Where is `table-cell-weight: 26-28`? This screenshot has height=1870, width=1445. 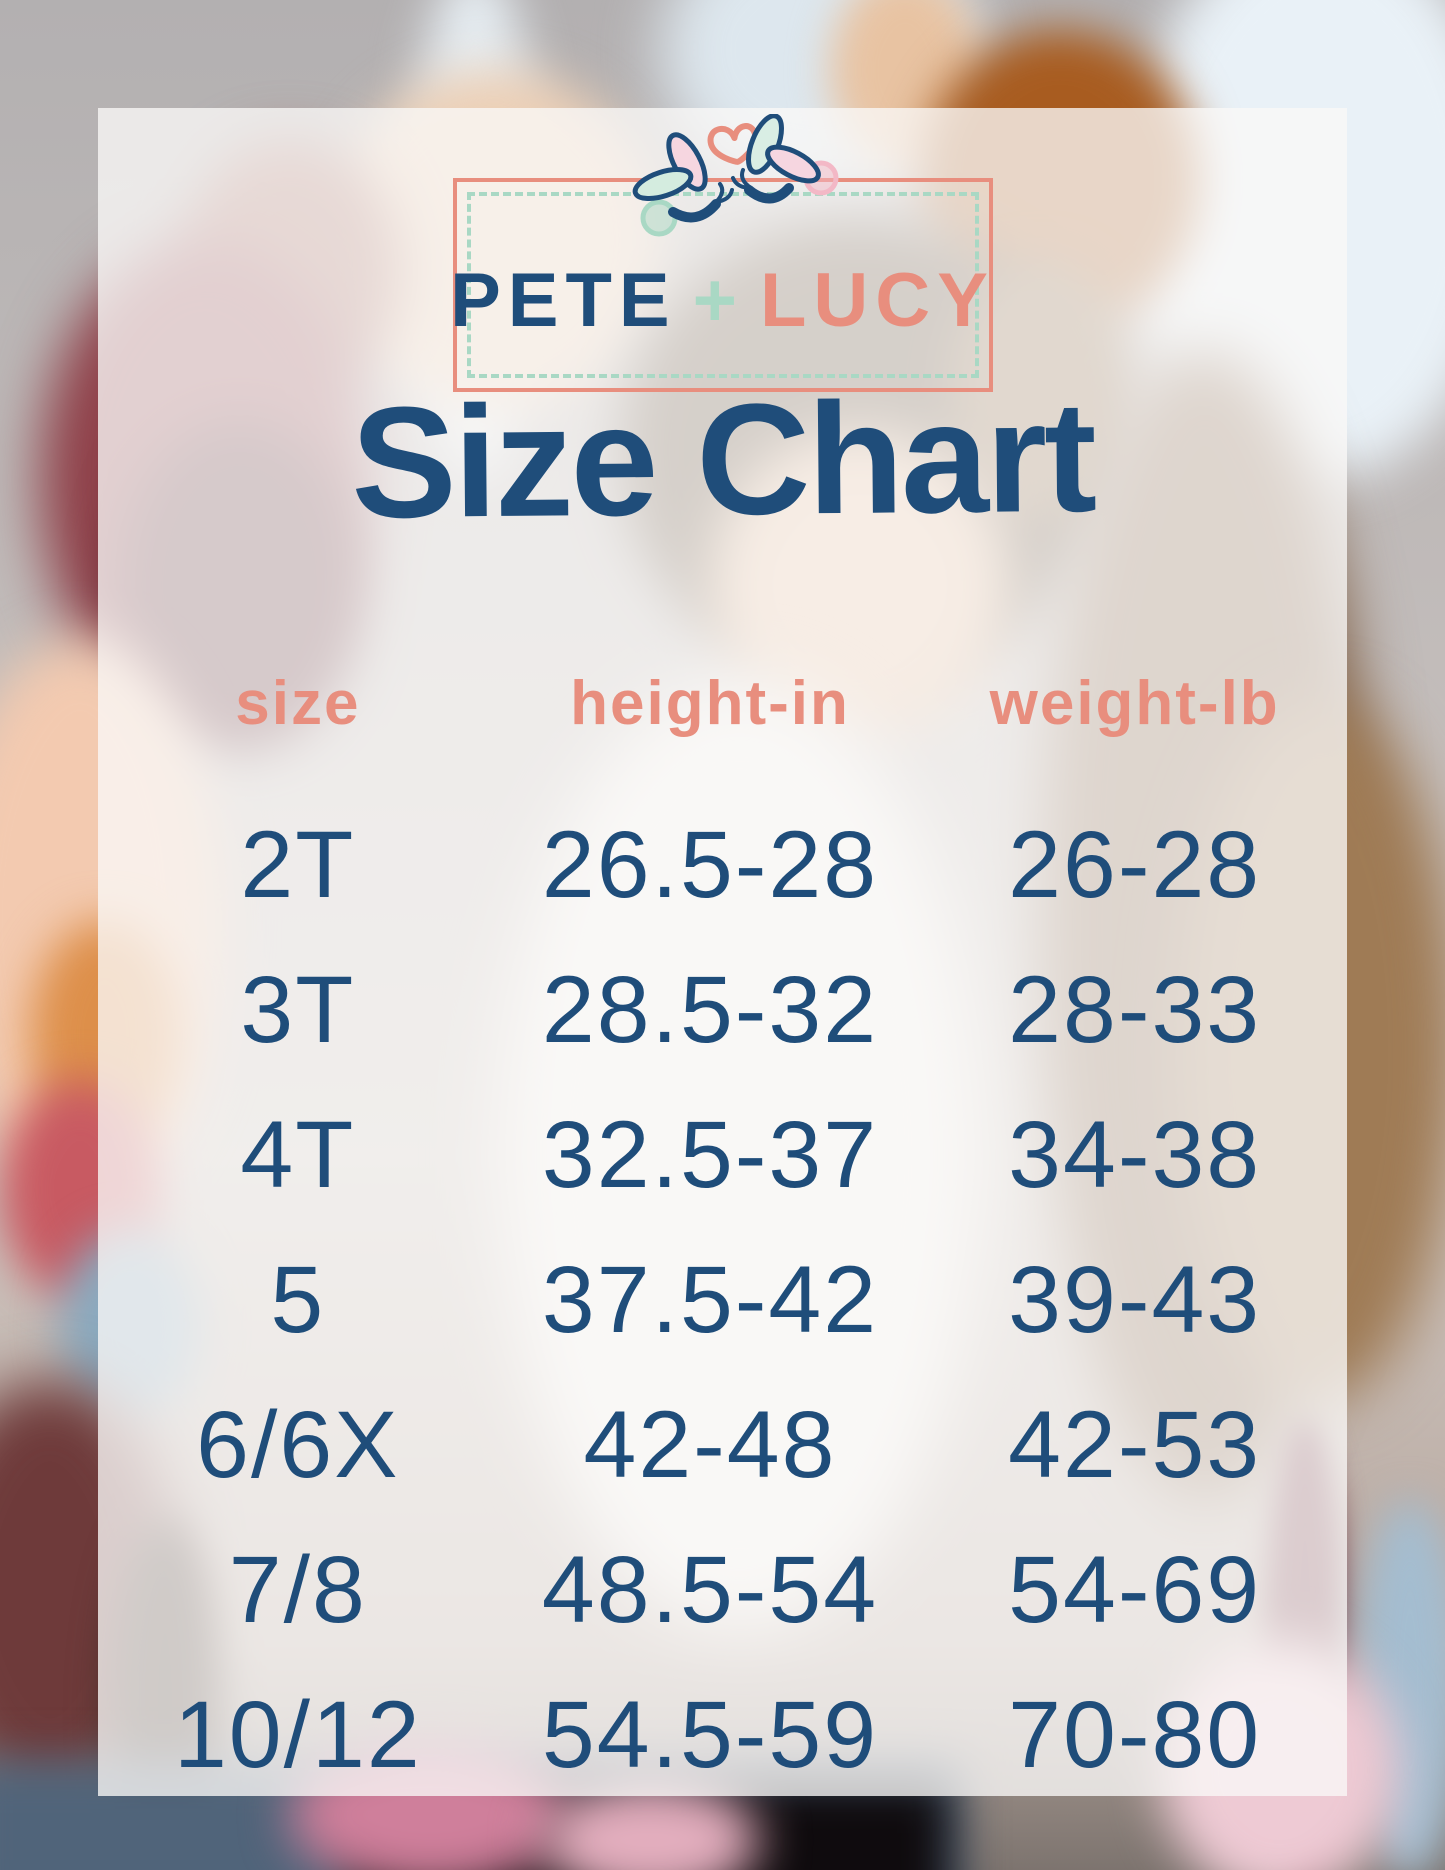
table-cell-weight: 26-28 is located at coordinates (1135, 865).